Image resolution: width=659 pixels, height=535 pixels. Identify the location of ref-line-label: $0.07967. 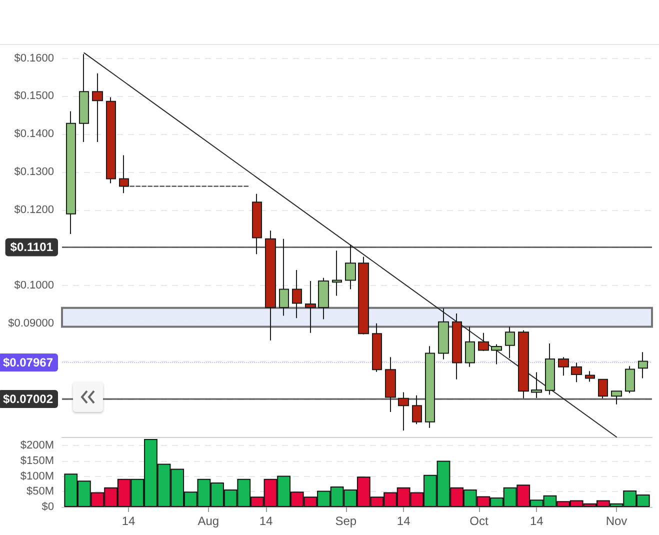
(28, 363).